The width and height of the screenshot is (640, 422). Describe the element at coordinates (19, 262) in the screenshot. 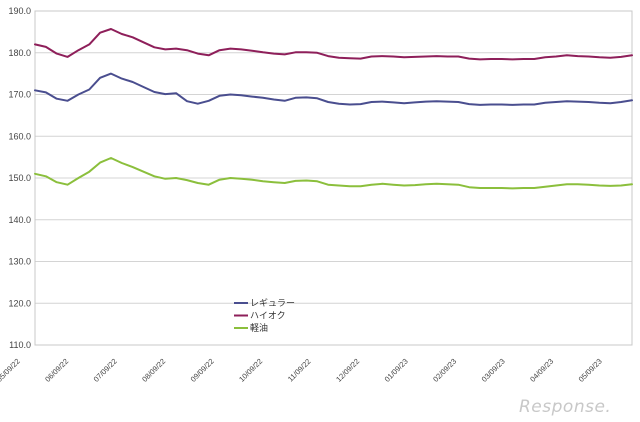

I see `y-tick-label: 130.0` at that location.